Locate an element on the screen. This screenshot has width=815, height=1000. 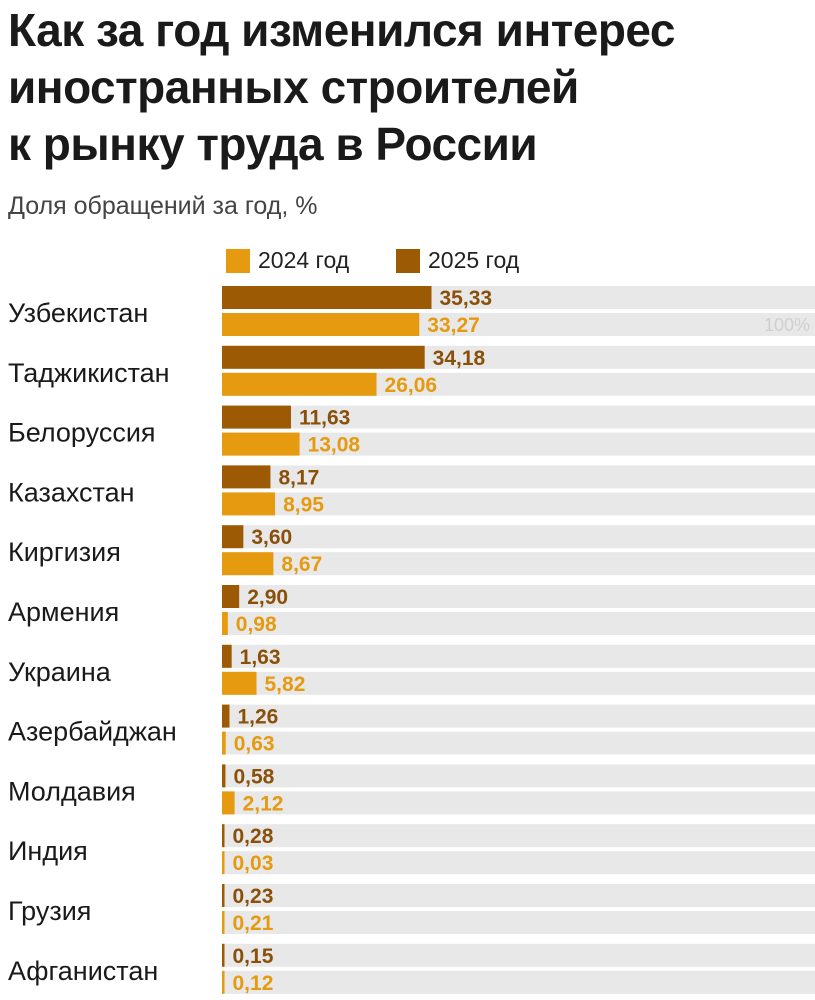
value-label-2024: 0,63 is located at coordinates (254, 744).